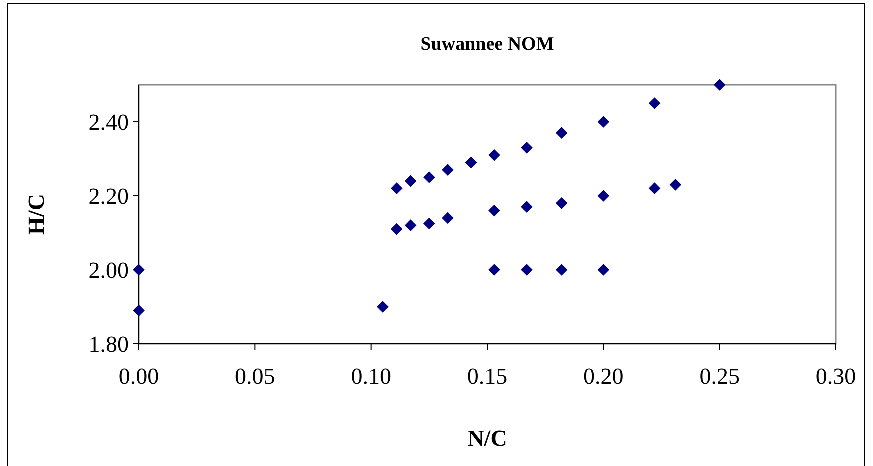 The image size is (873, 466). Describe the element at coordinates (108, 271) in the screenshot. I see `y-tick-label: 2.00` at that location.